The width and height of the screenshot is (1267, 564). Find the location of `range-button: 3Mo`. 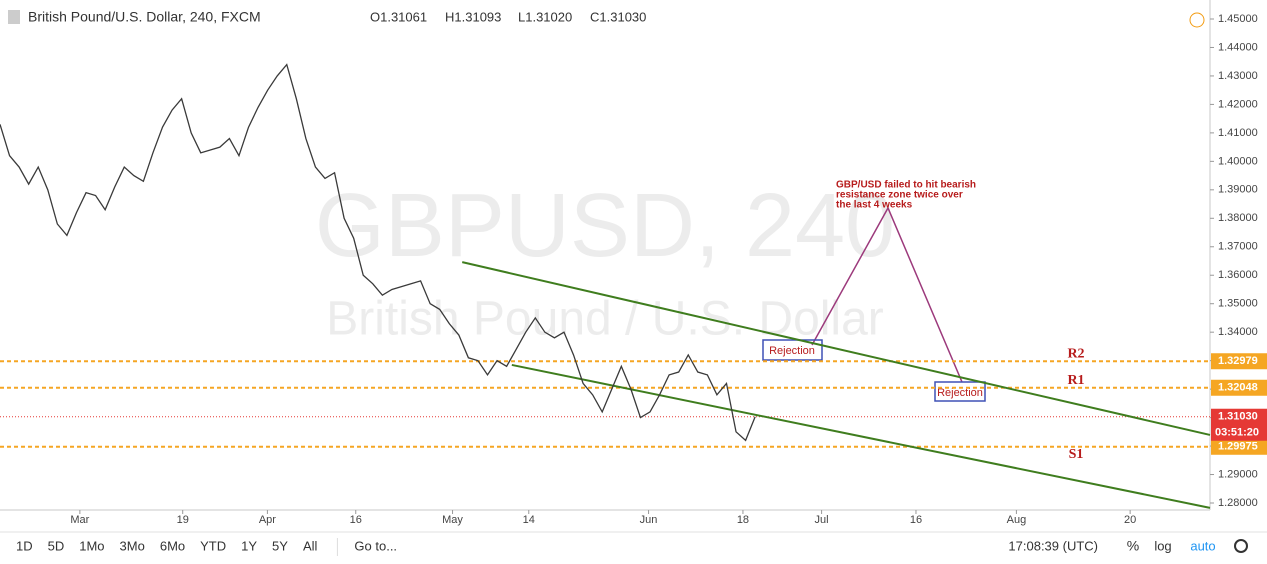

range-button: 3Mo is located at coordinates (132, 545).